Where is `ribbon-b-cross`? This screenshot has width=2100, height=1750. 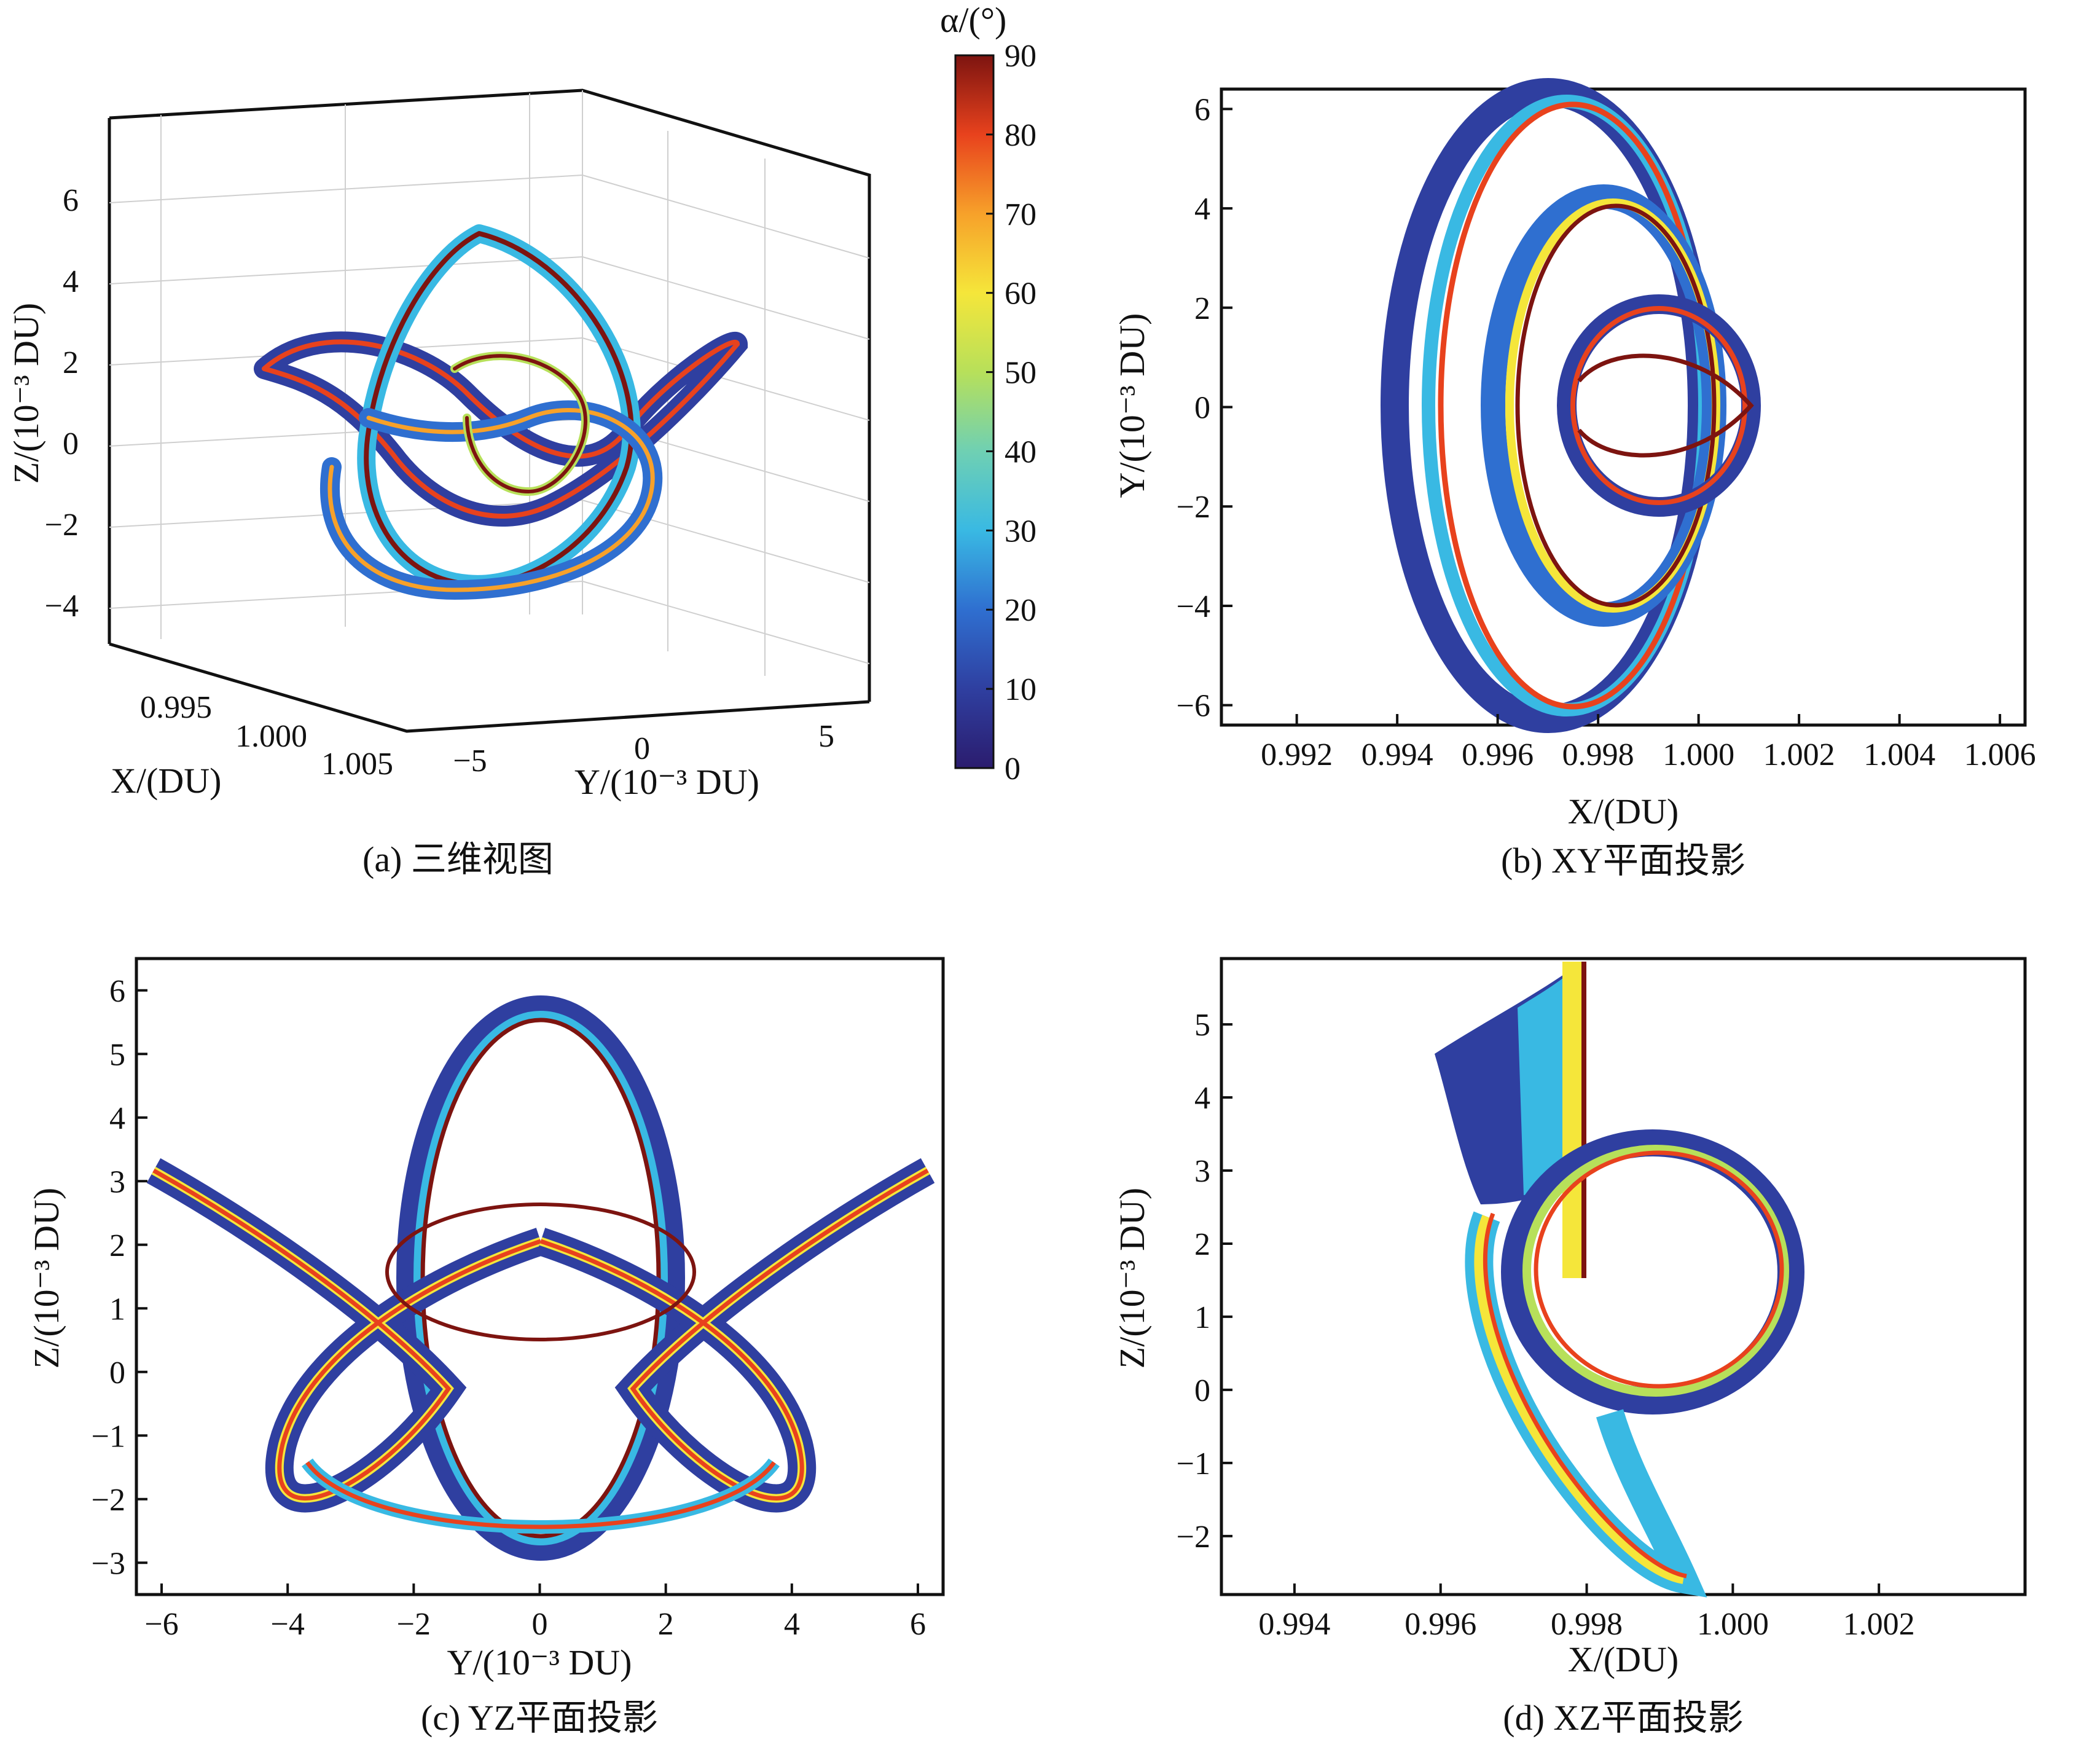 ribbon-b-cross is located at coordinates (1665, 406).